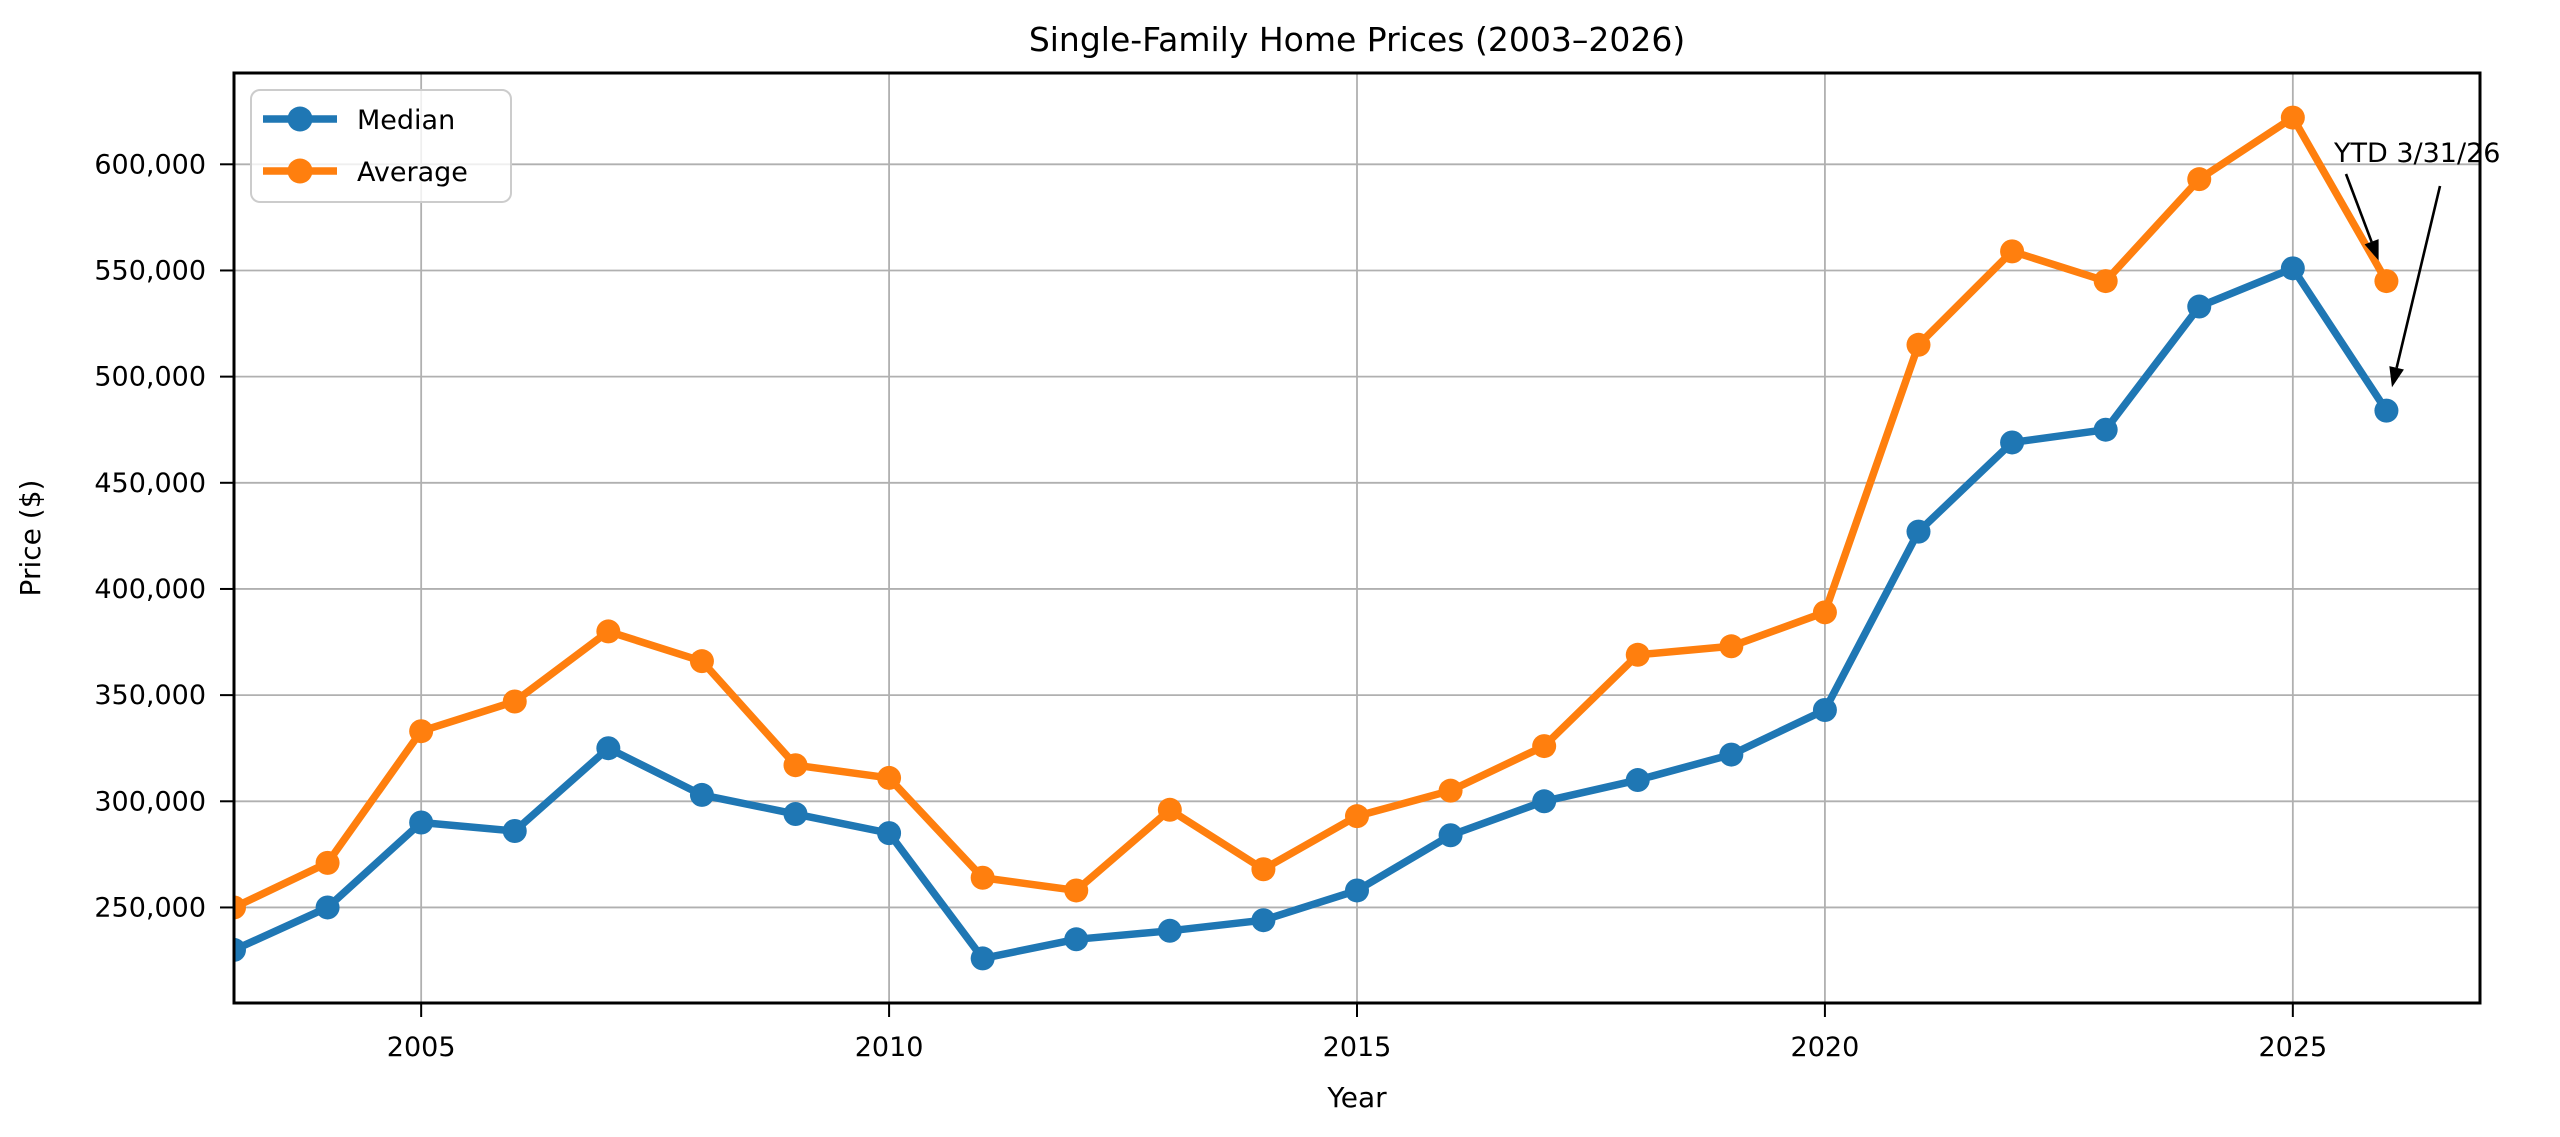 The image size is (2560, 1137). What do you see at coordinates (1918, 344) in the screenshot?
I see `marker-average-2021` at bounding box center [1918, 344].